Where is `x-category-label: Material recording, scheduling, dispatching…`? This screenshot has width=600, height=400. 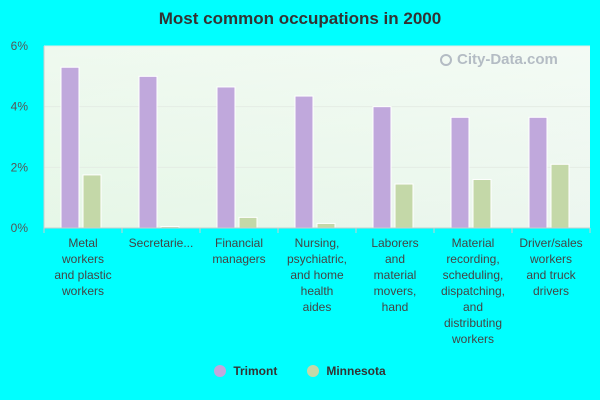 x-category-label: Material recording, scheduling, dispatching… is located at coordinates (473, 291).